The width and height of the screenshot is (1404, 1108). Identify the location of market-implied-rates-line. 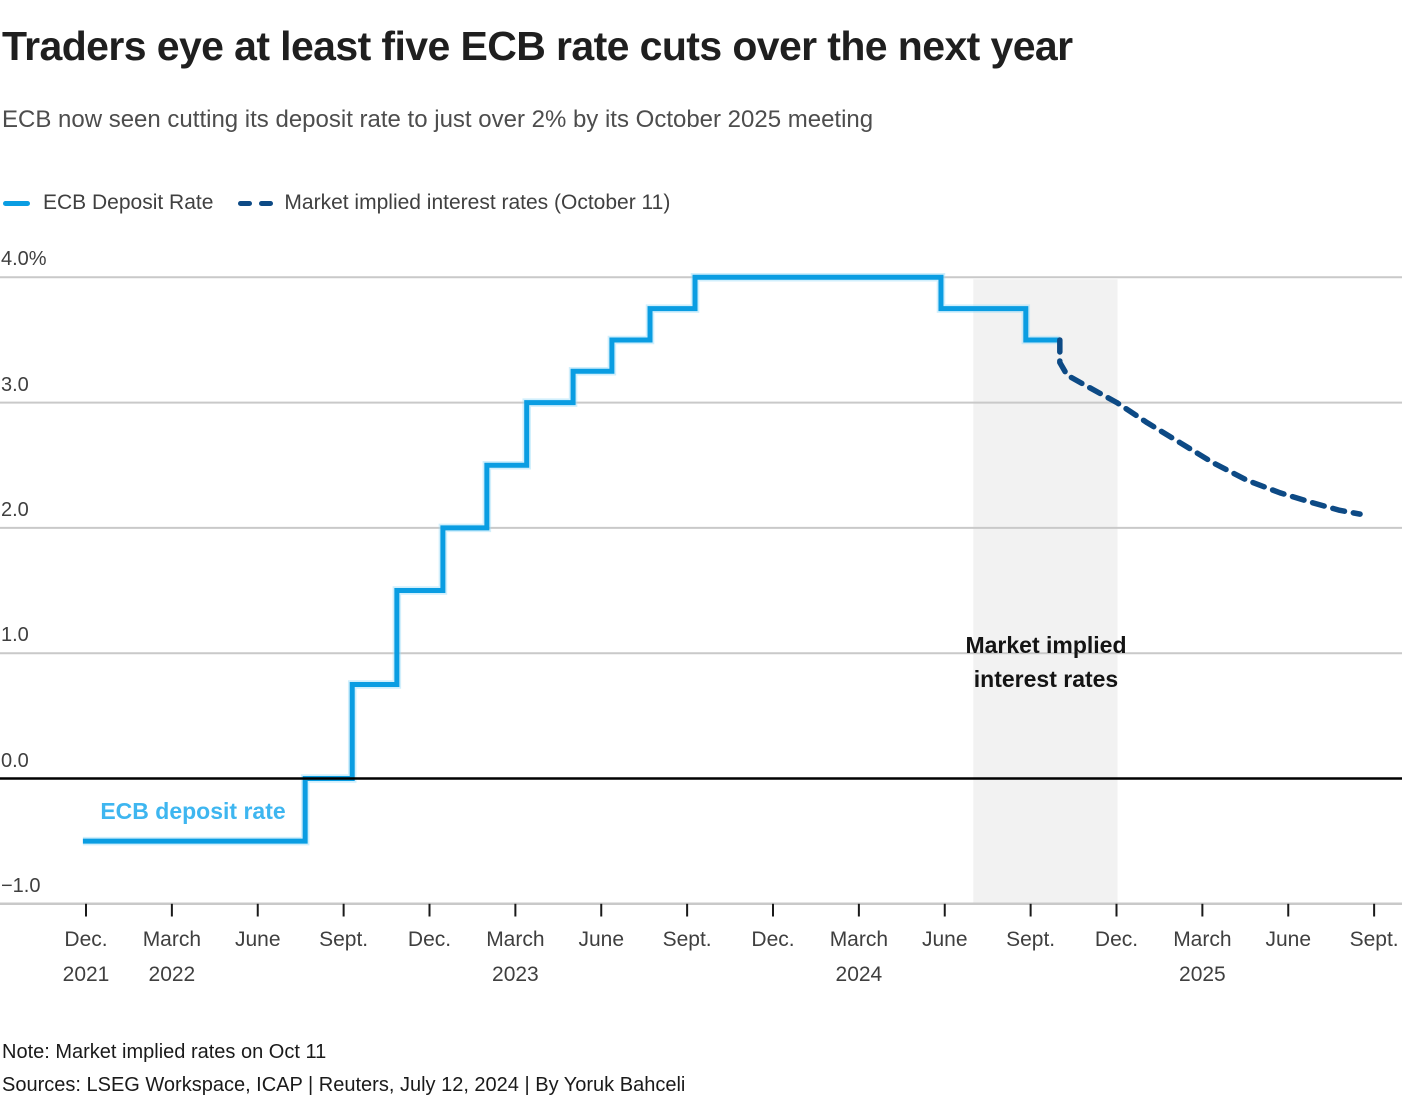
(1210, 427).